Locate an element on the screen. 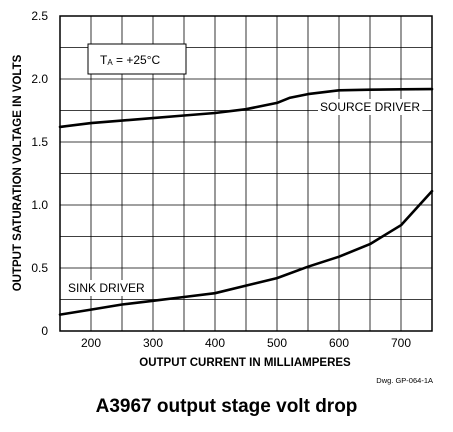  annotation-value: = +25°C is located at coordinates (137, 60).